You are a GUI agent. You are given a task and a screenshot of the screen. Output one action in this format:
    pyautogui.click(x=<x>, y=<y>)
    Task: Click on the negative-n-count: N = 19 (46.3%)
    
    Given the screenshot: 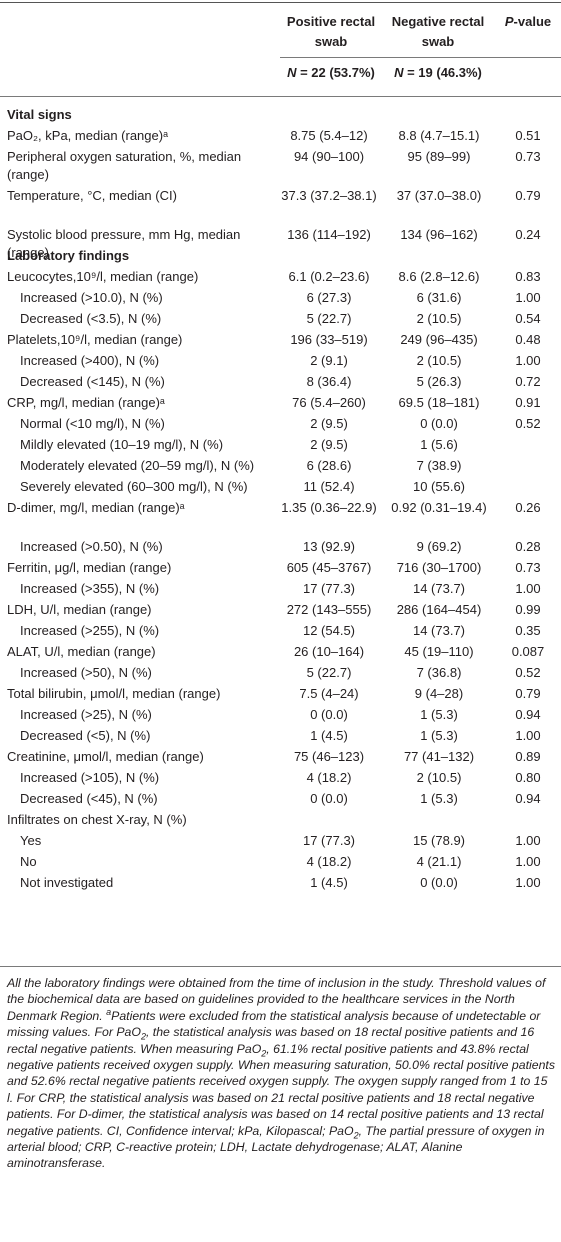 What is the action you would take?
    pyautogui.click(x=438, y=73)
    